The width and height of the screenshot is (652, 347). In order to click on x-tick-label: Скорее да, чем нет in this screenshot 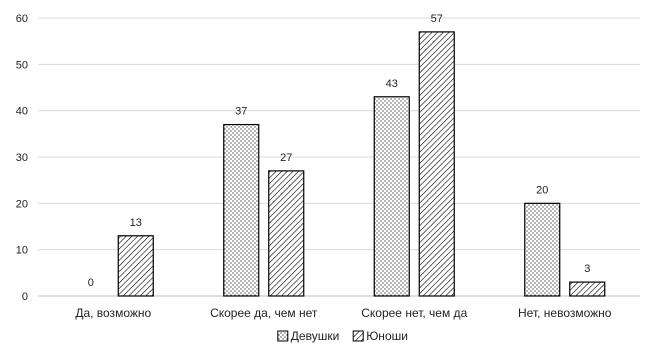, I will do `click(264, 313)`.